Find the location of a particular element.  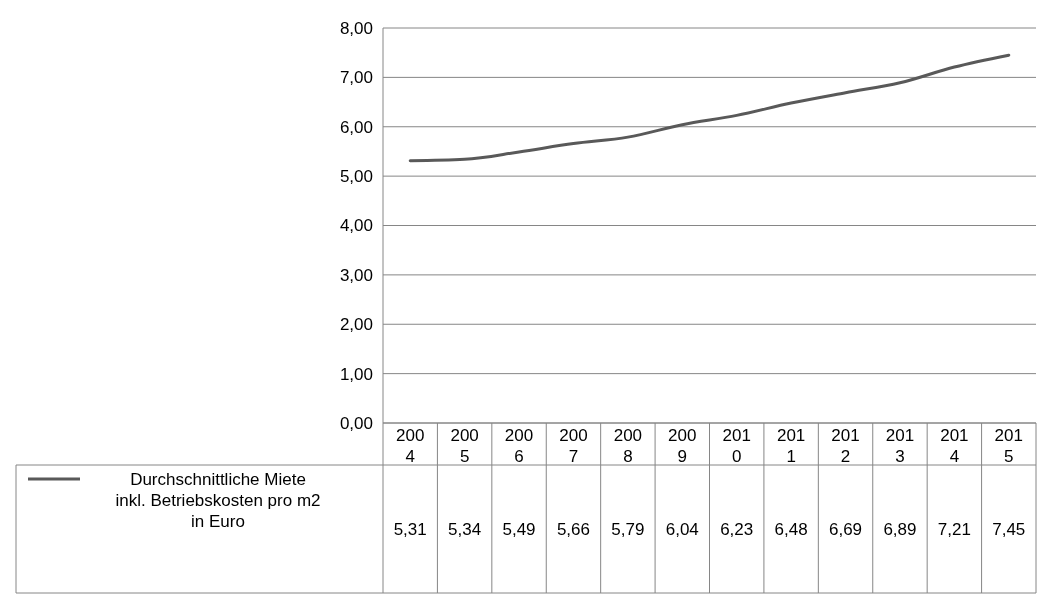

y-tick-label: 6,00 is located at coordinates (356, 127).